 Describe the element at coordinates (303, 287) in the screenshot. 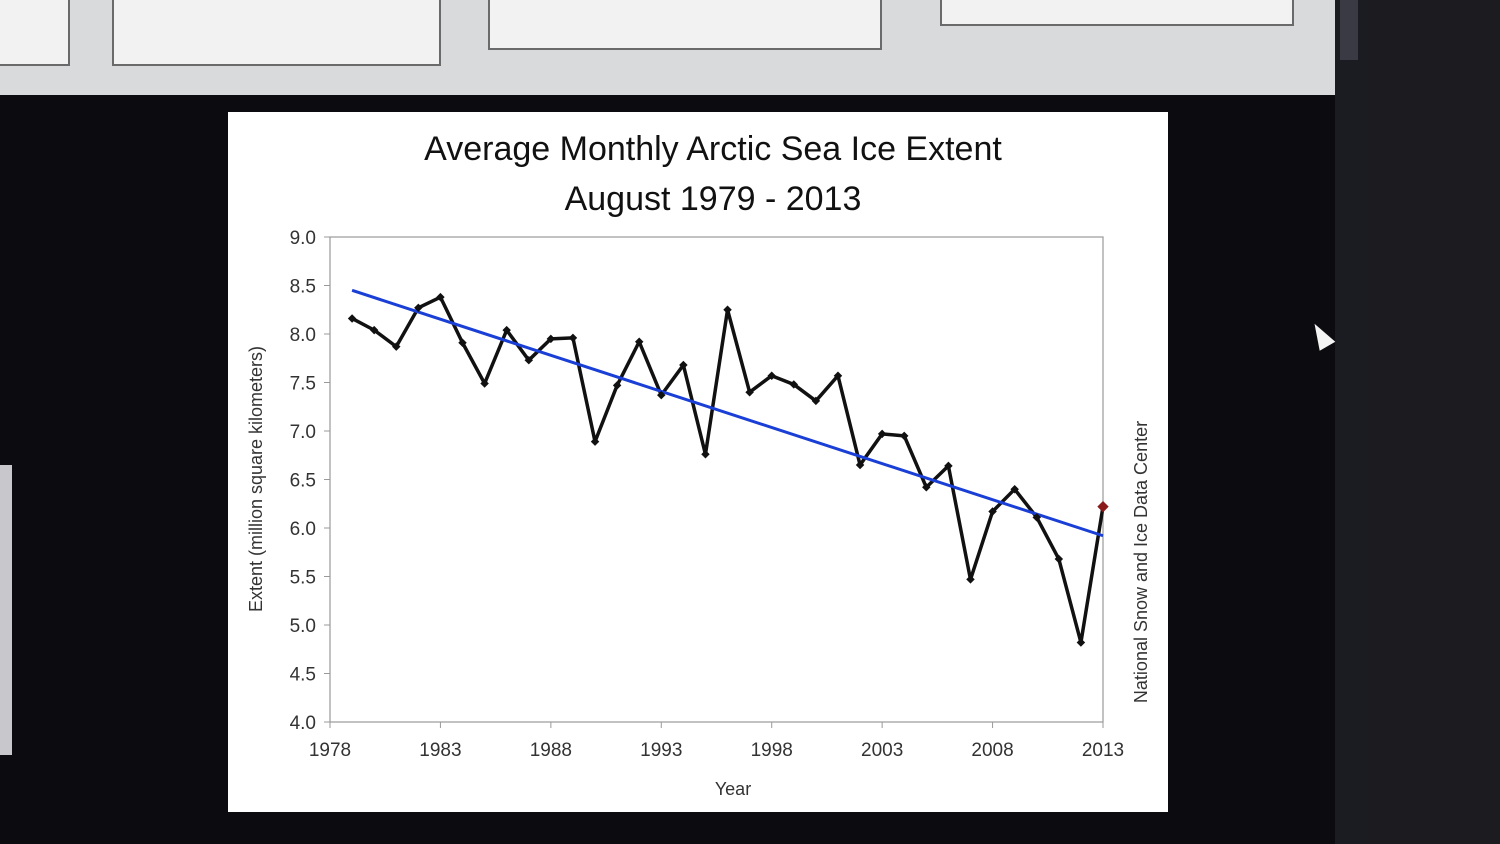

I see `y-tick-label: 8.5` at that location.